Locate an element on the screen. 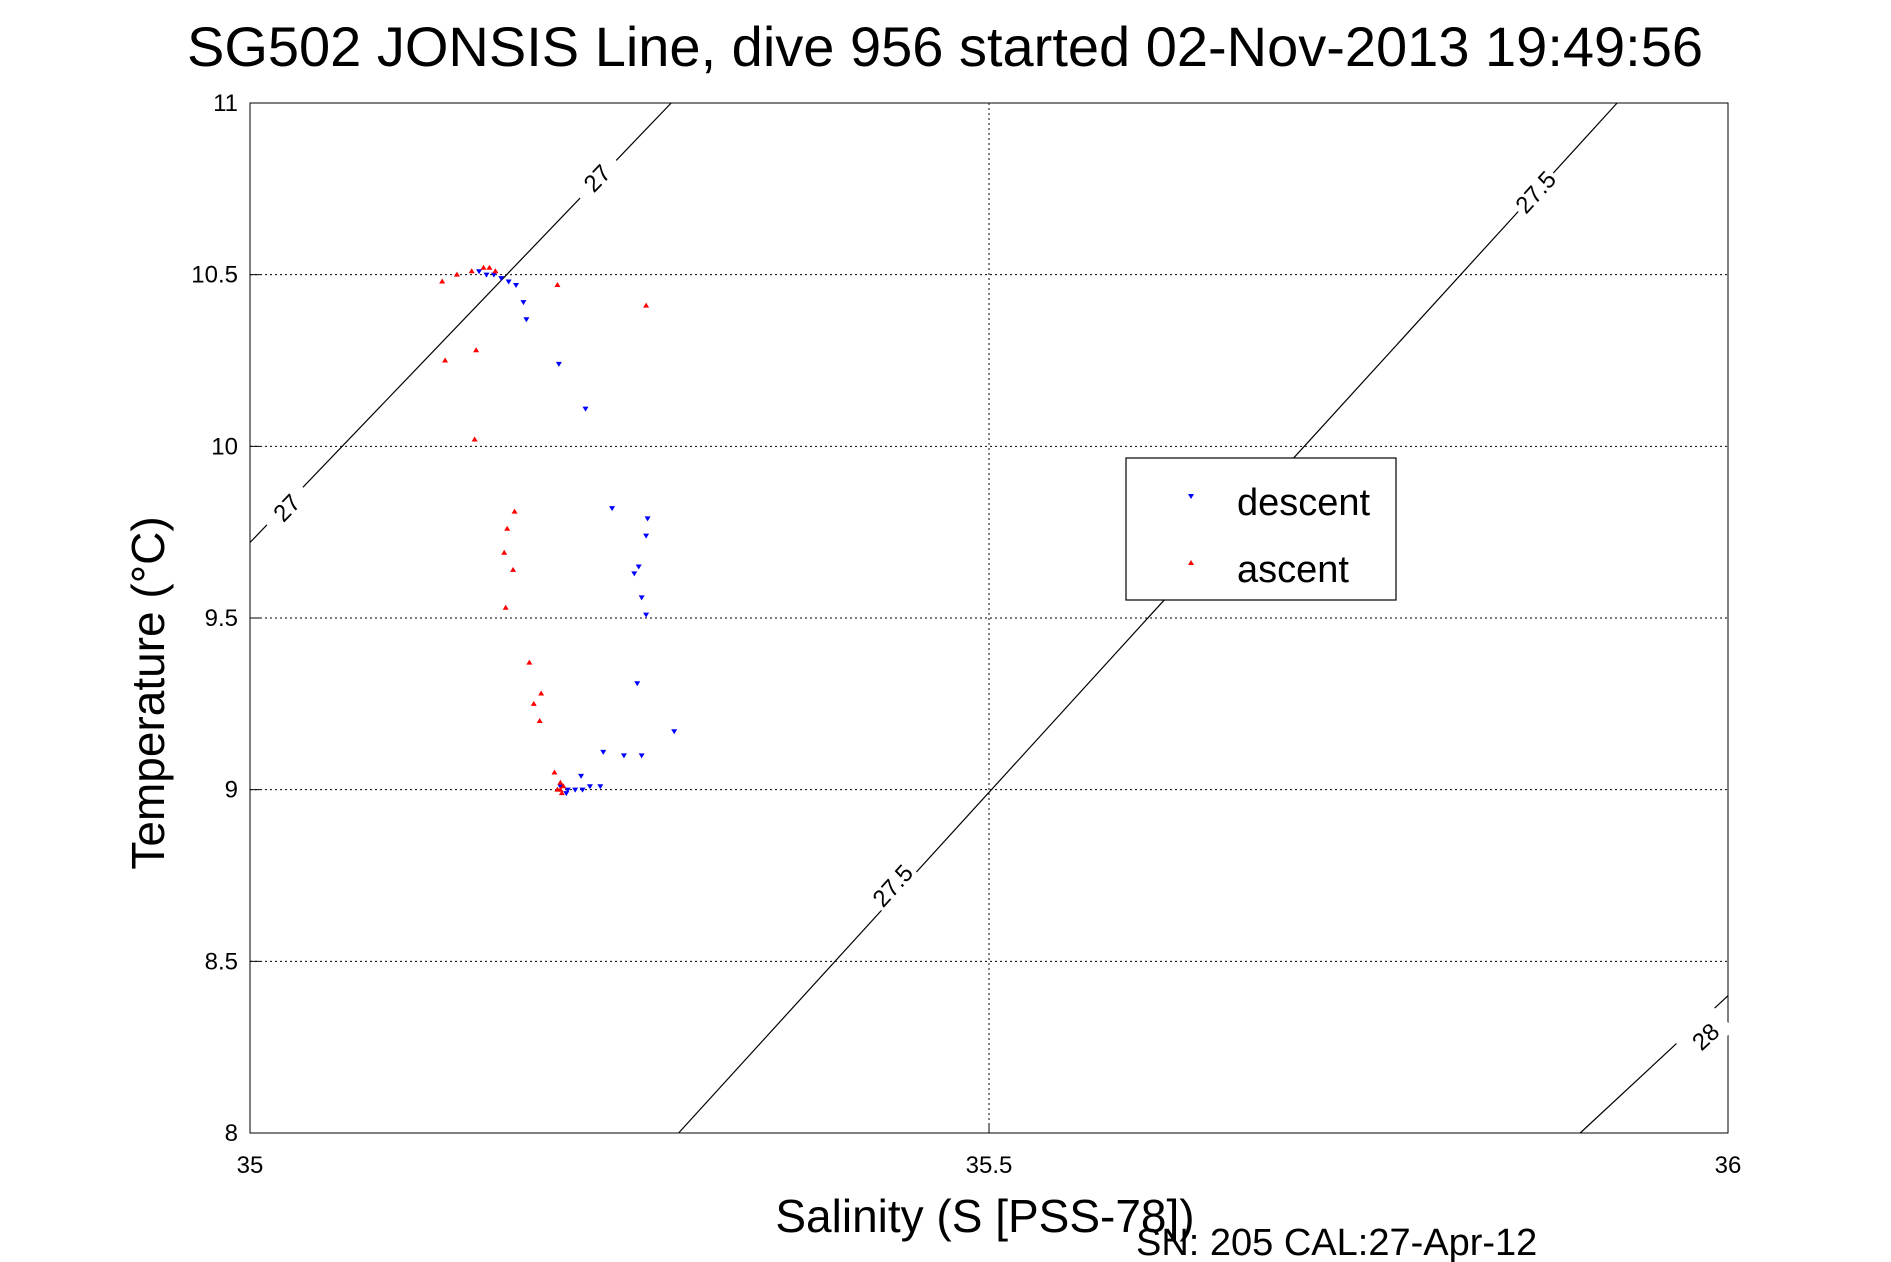  y-tick-label: 9 is located at coordinates (231, 790).